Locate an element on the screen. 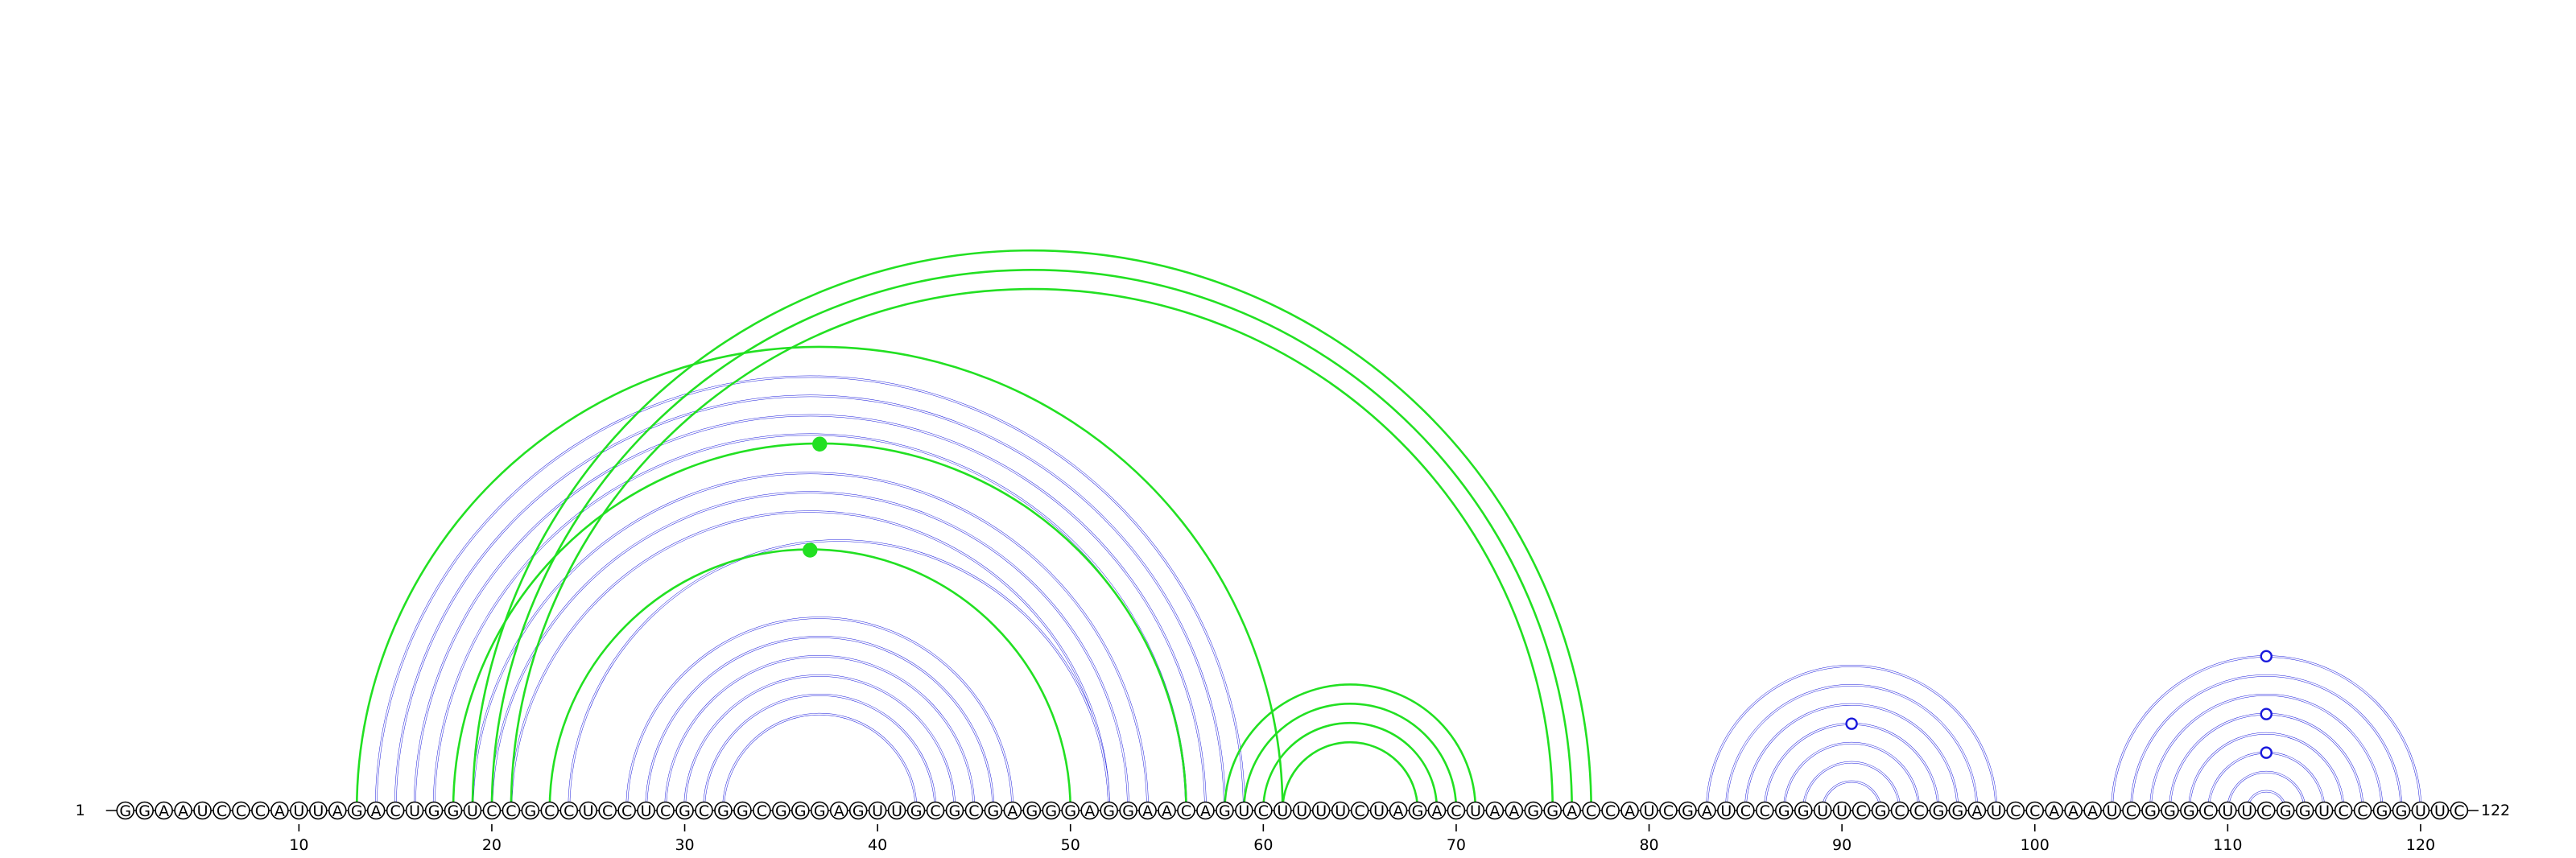 Image resolution: width=2576 pixels, height=858 pixels. blue-base-pair-arc is located at coordinates (1852, 767).